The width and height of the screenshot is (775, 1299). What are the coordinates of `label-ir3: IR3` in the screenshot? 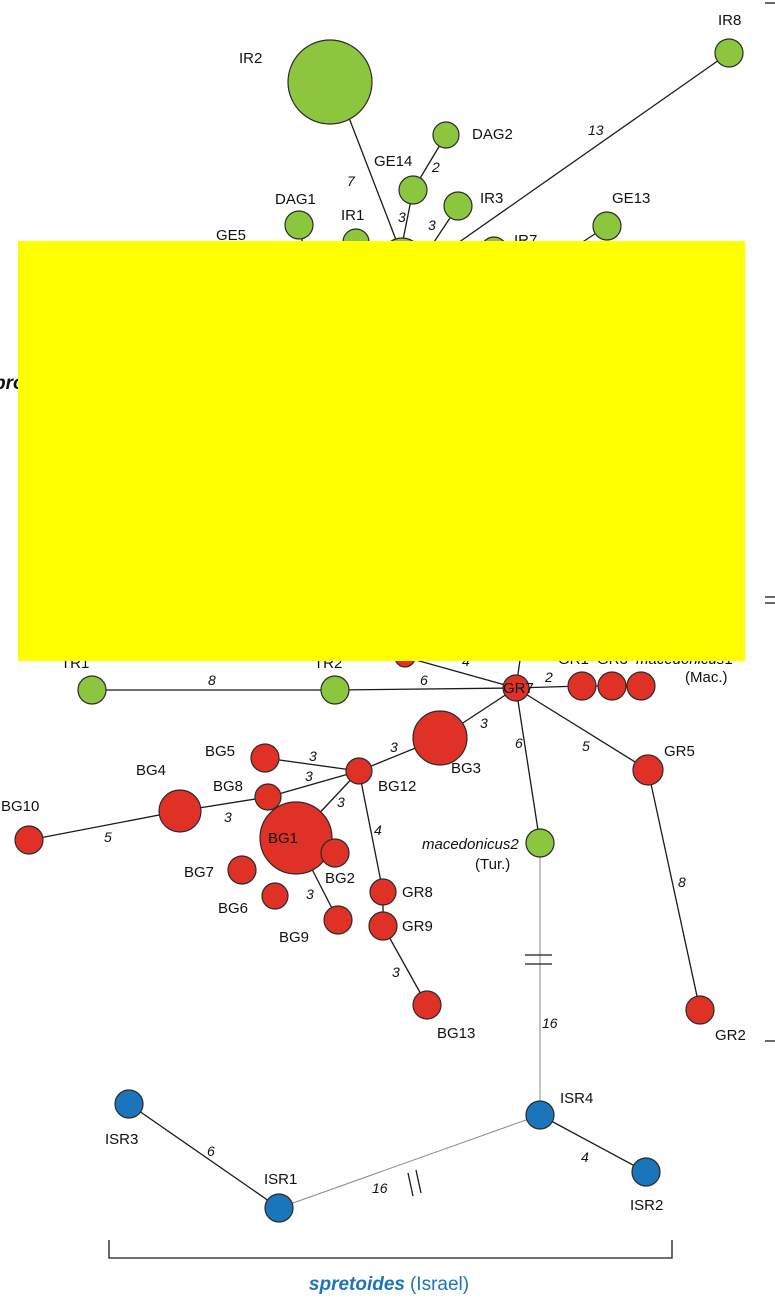 It's located at (491, 198).